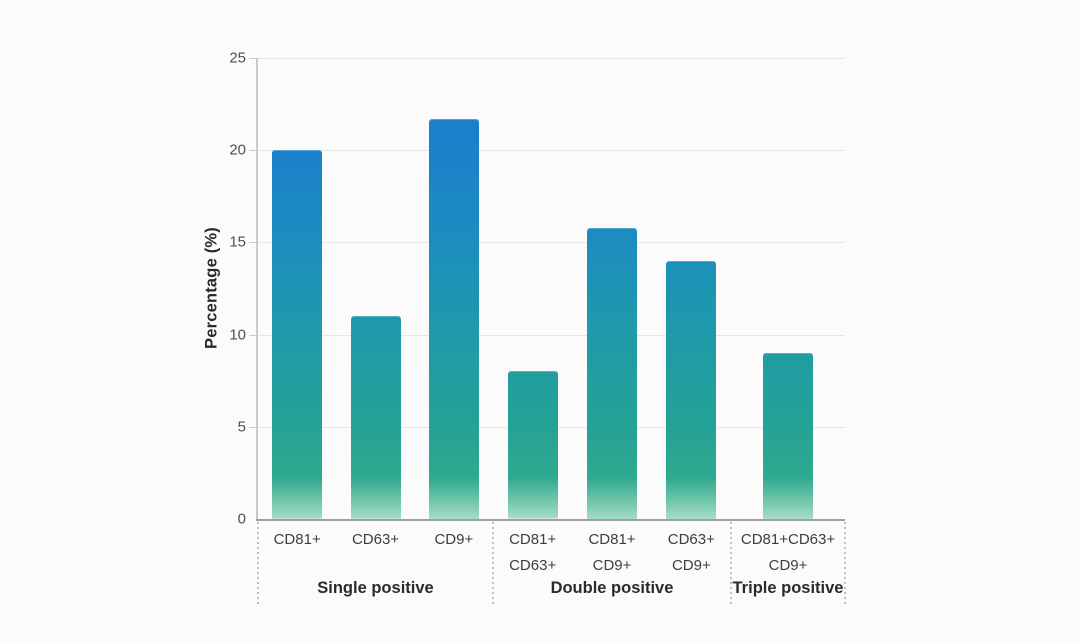 The width and height of the screenshot is (1080, 643). Describe the element at coordinates (237, 242) in the screenshot. I see `y-tick-label: 15` at that location.